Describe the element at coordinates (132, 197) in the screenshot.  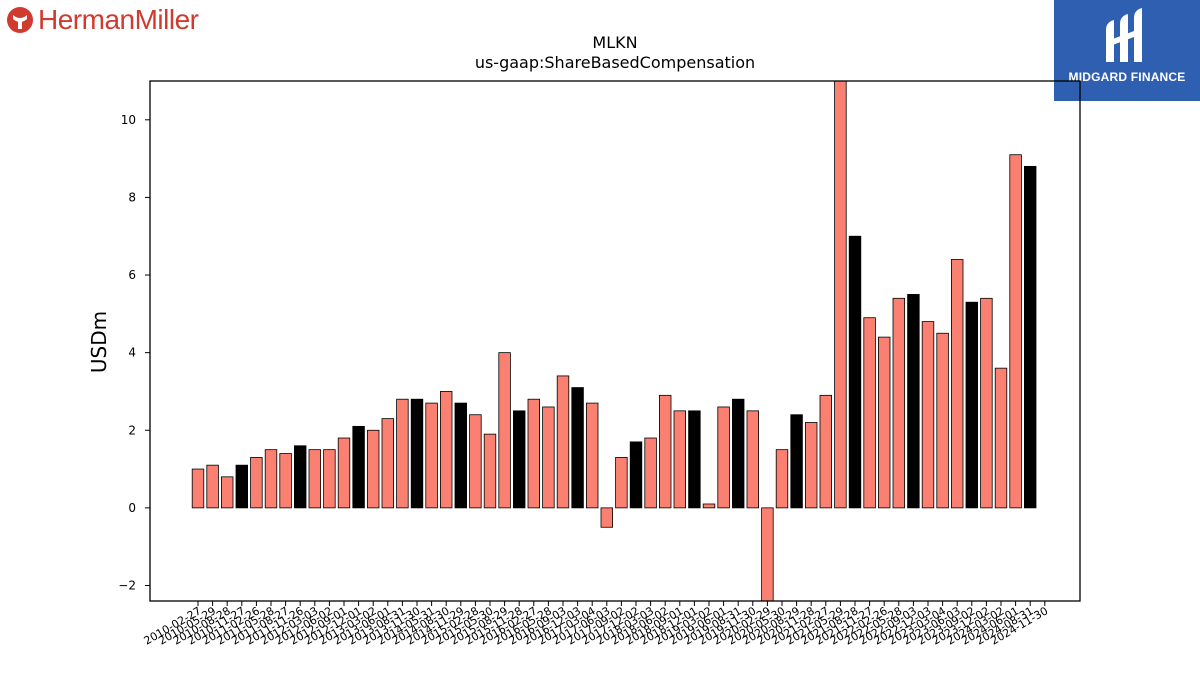
I see `y-tick-label: 8` at that location.